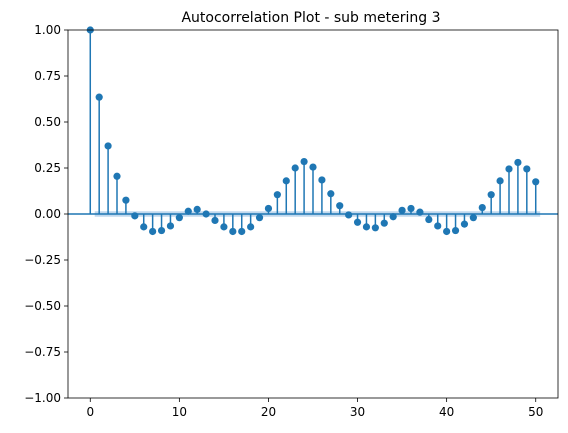 Image resolution: width=568 pixels, height=433 pixels. What do you see at coordinates (47, 30) in the screenshot?
I see `y-tick-label: 1.00` at bounding box center [47, 30].